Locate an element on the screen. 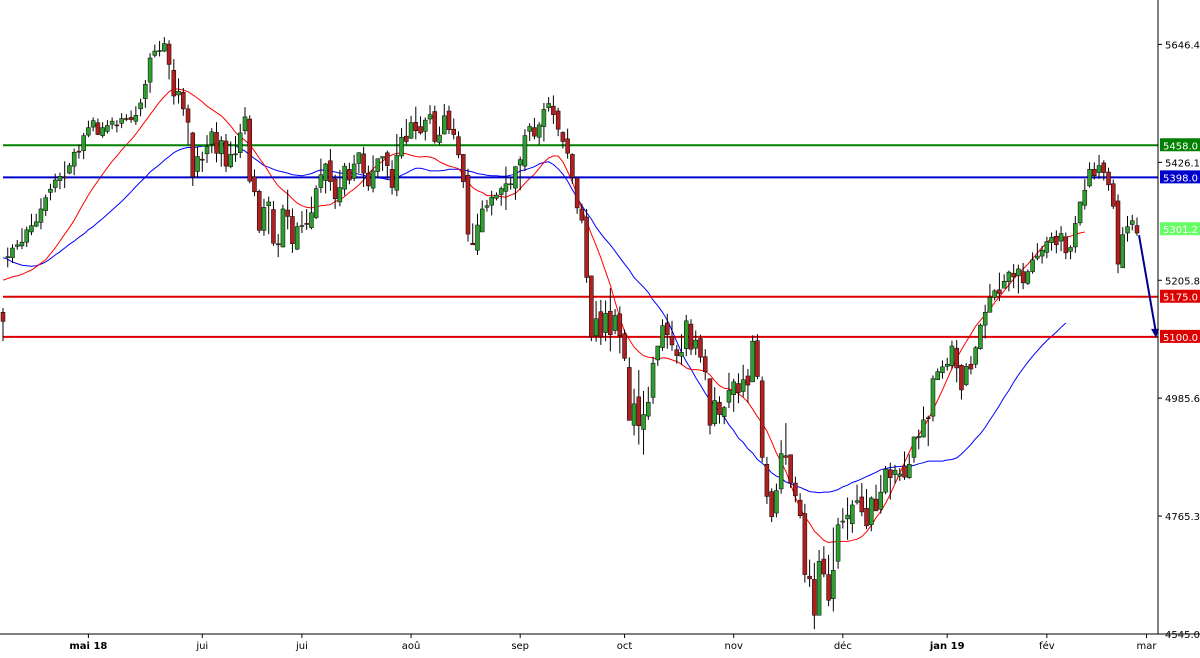  x-tick-label: mai 18 is located at coordinates (88, 646).